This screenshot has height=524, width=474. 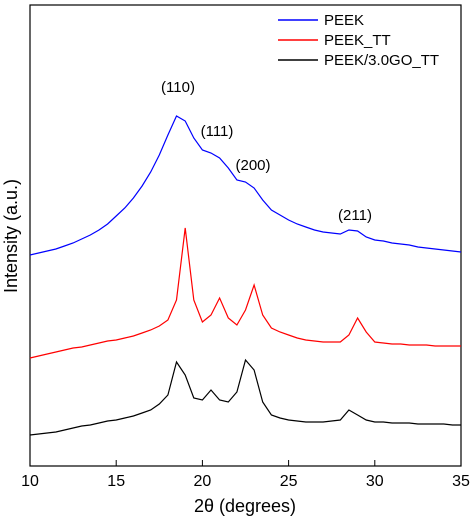 What do you see at coordinates (357, 40) in the screenshot?
I see `legend-label: PEEK_TT` at bounding box center [357, 40].